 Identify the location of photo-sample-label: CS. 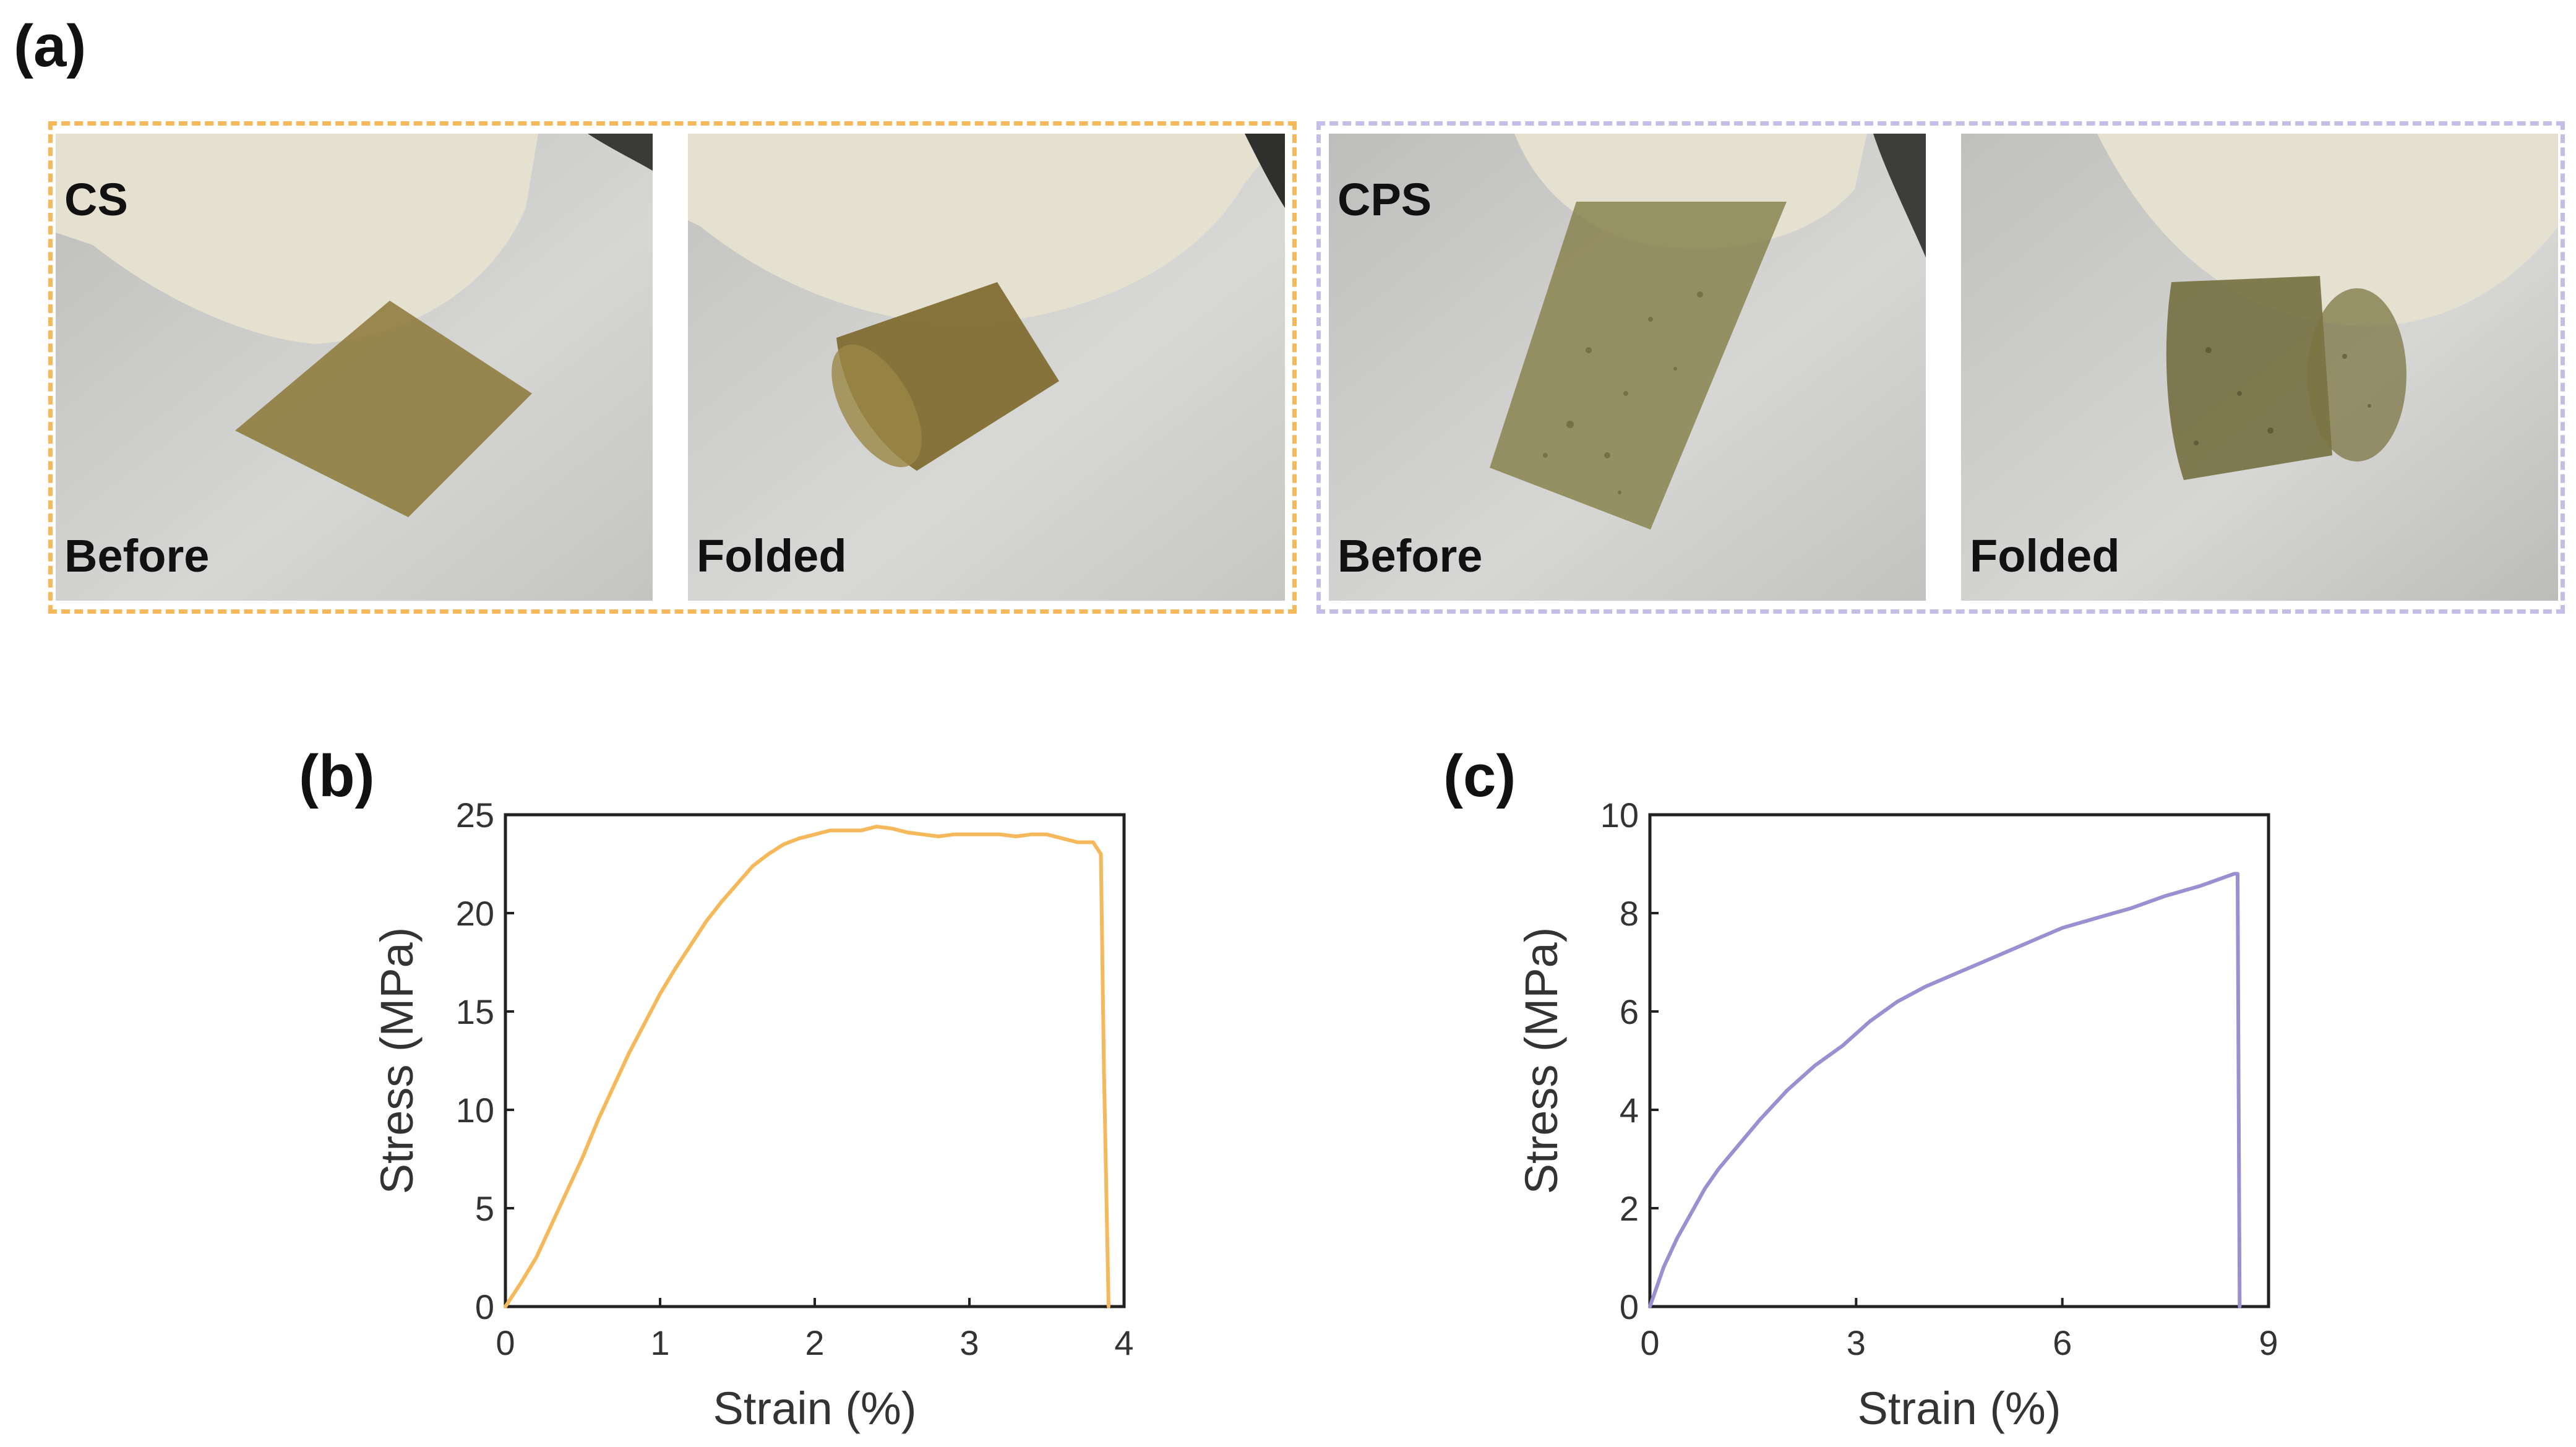
(96, 199).